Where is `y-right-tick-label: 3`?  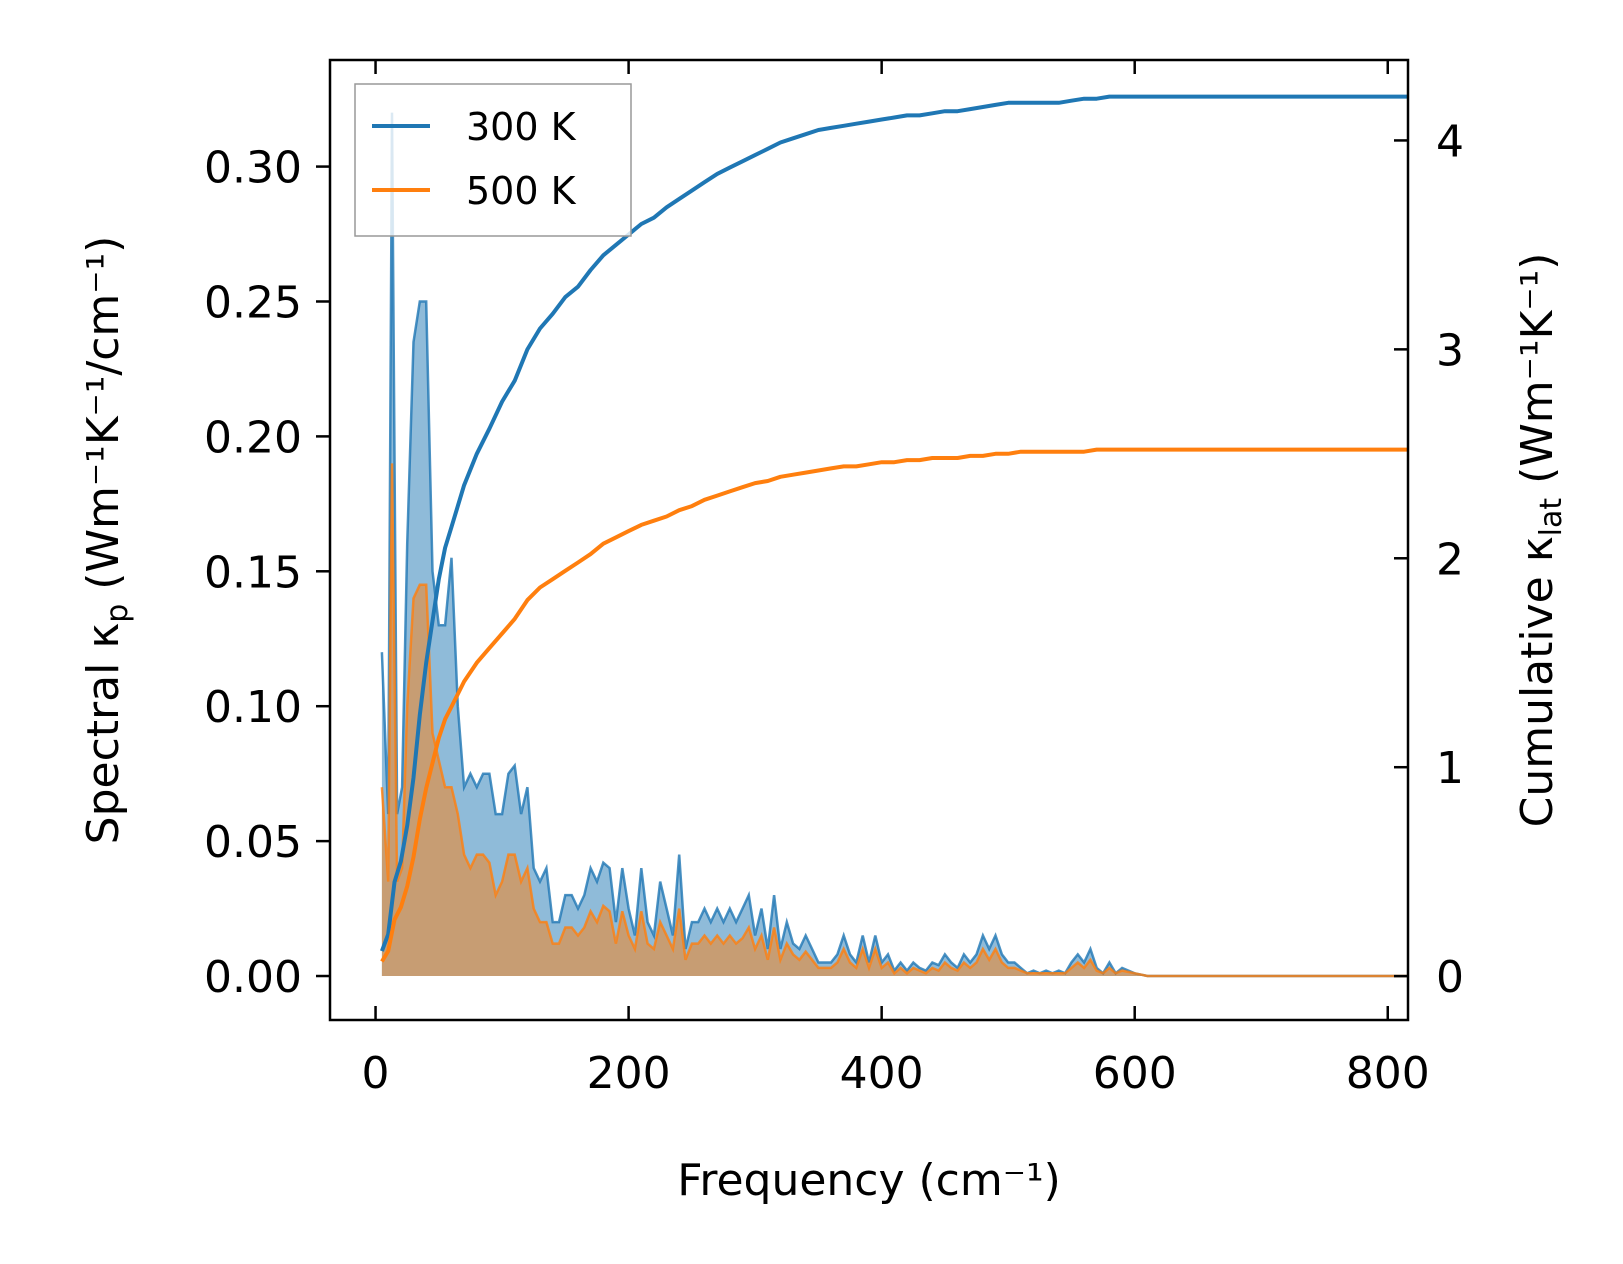
y-right-tick-label: 3 is located at coordinates (1450, 350).